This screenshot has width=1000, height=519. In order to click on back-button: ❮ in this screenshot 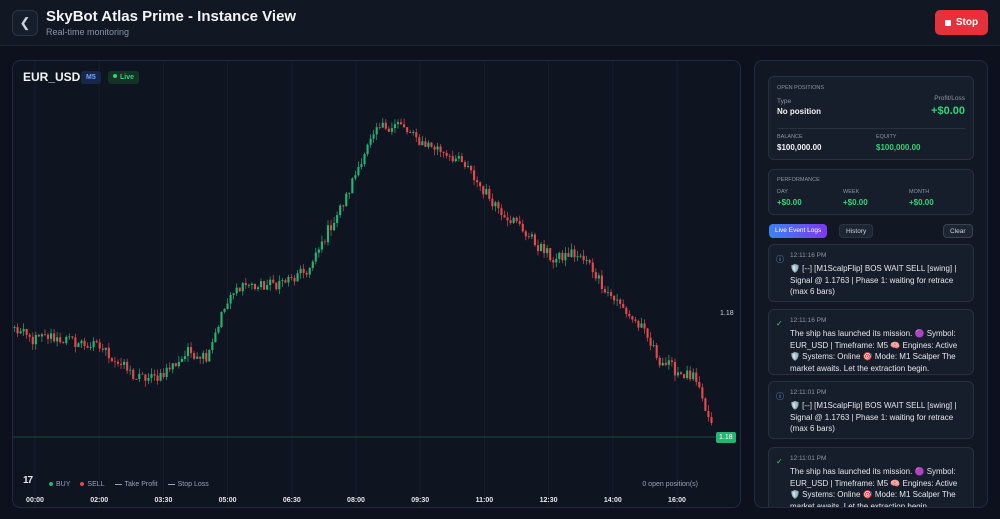, I will do `click(25, 23)`.